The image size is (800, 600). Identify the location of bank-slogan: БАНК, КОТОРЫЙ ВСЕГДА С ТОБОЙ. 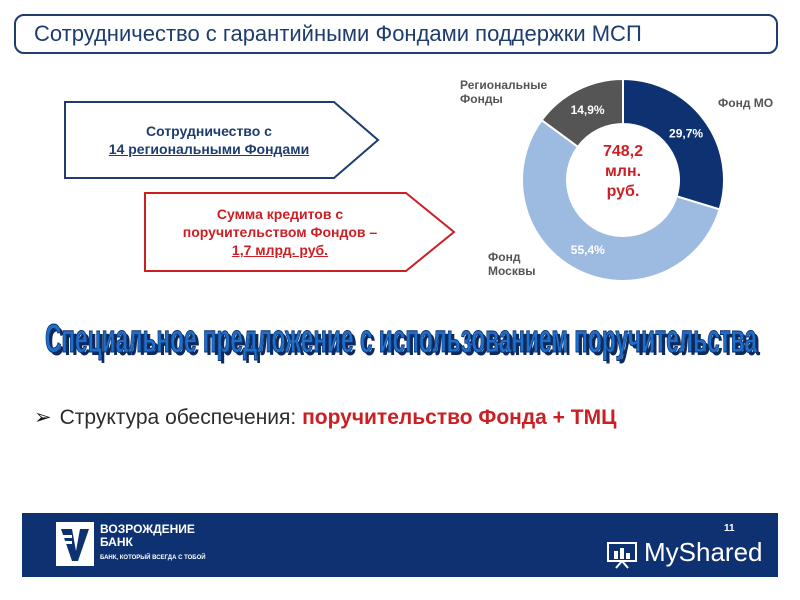
(153, 558).